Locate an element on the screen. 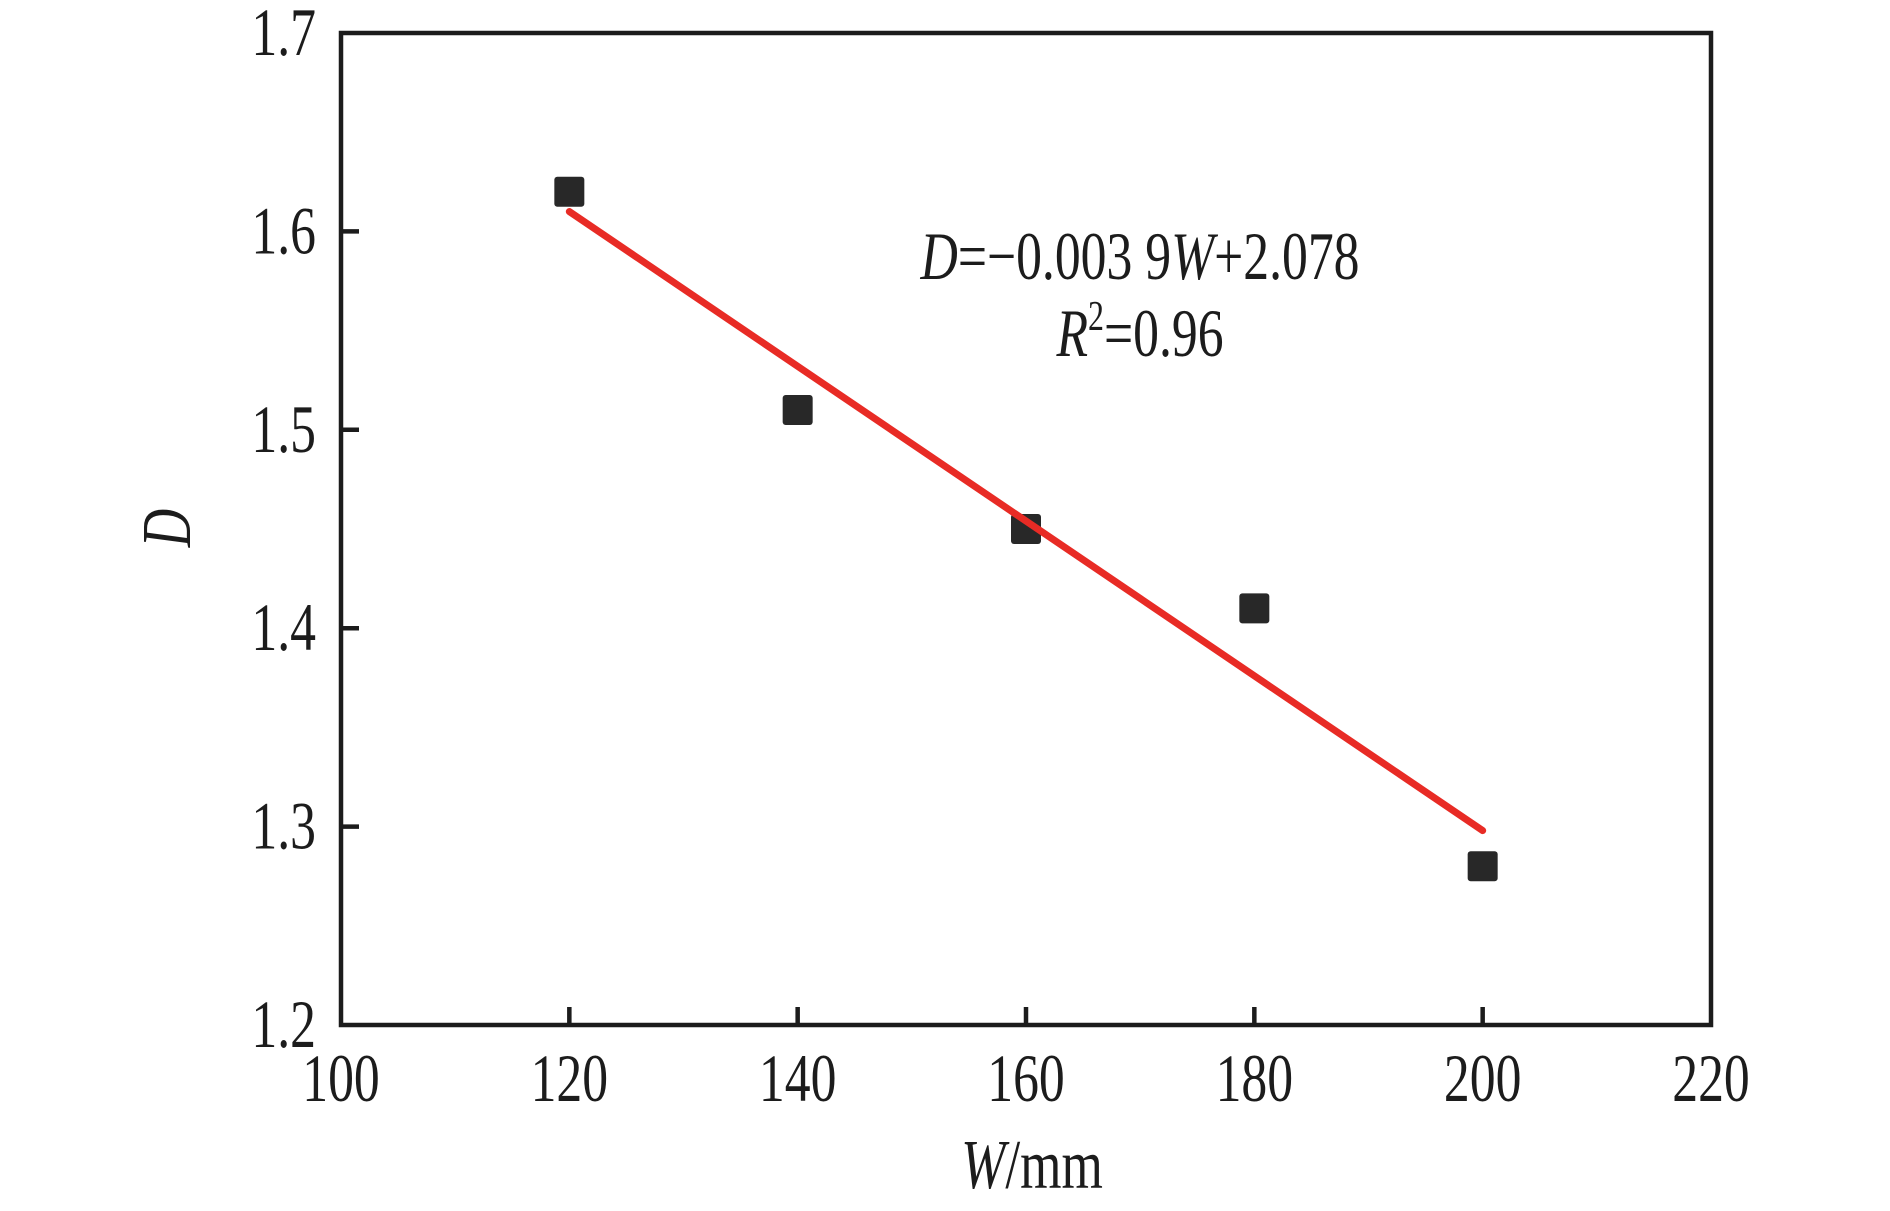  text-run: 160 is located at coordinates (1025, 1078).